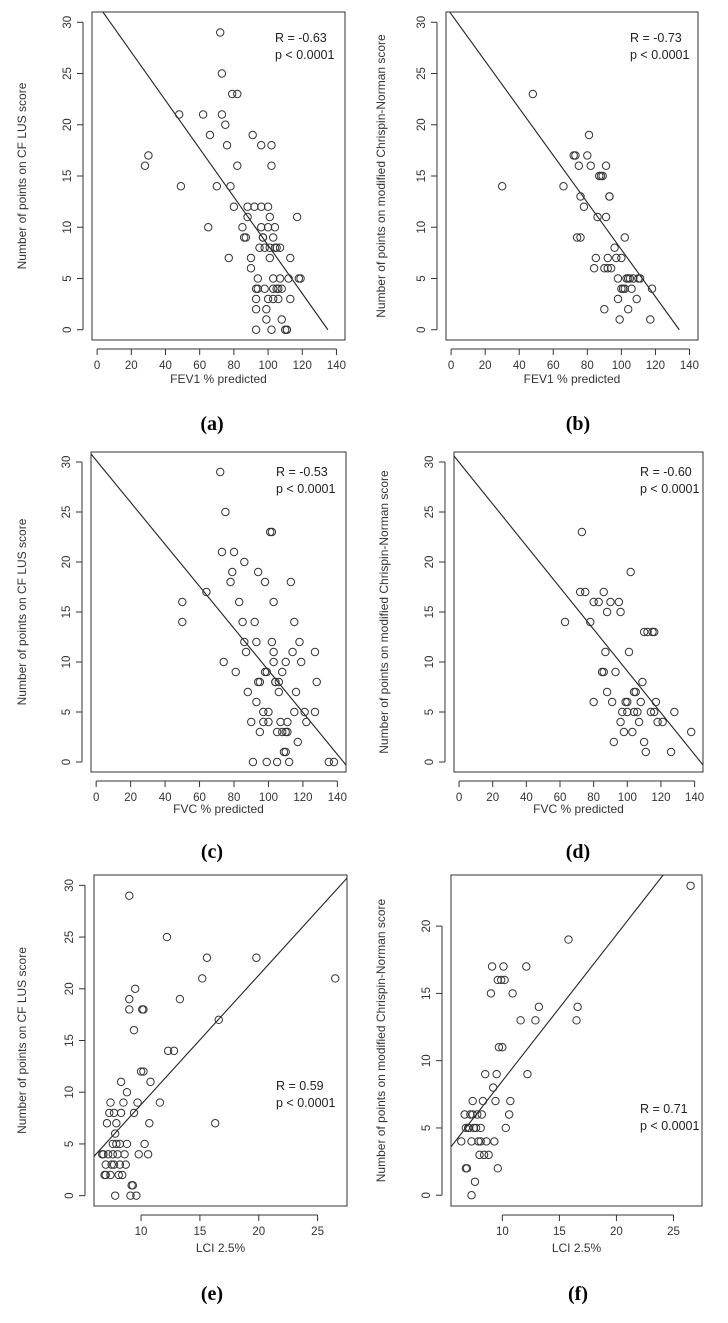 The image size is (728, 1323). I want to click on y-tick-label: 10, so click(70, 1092).